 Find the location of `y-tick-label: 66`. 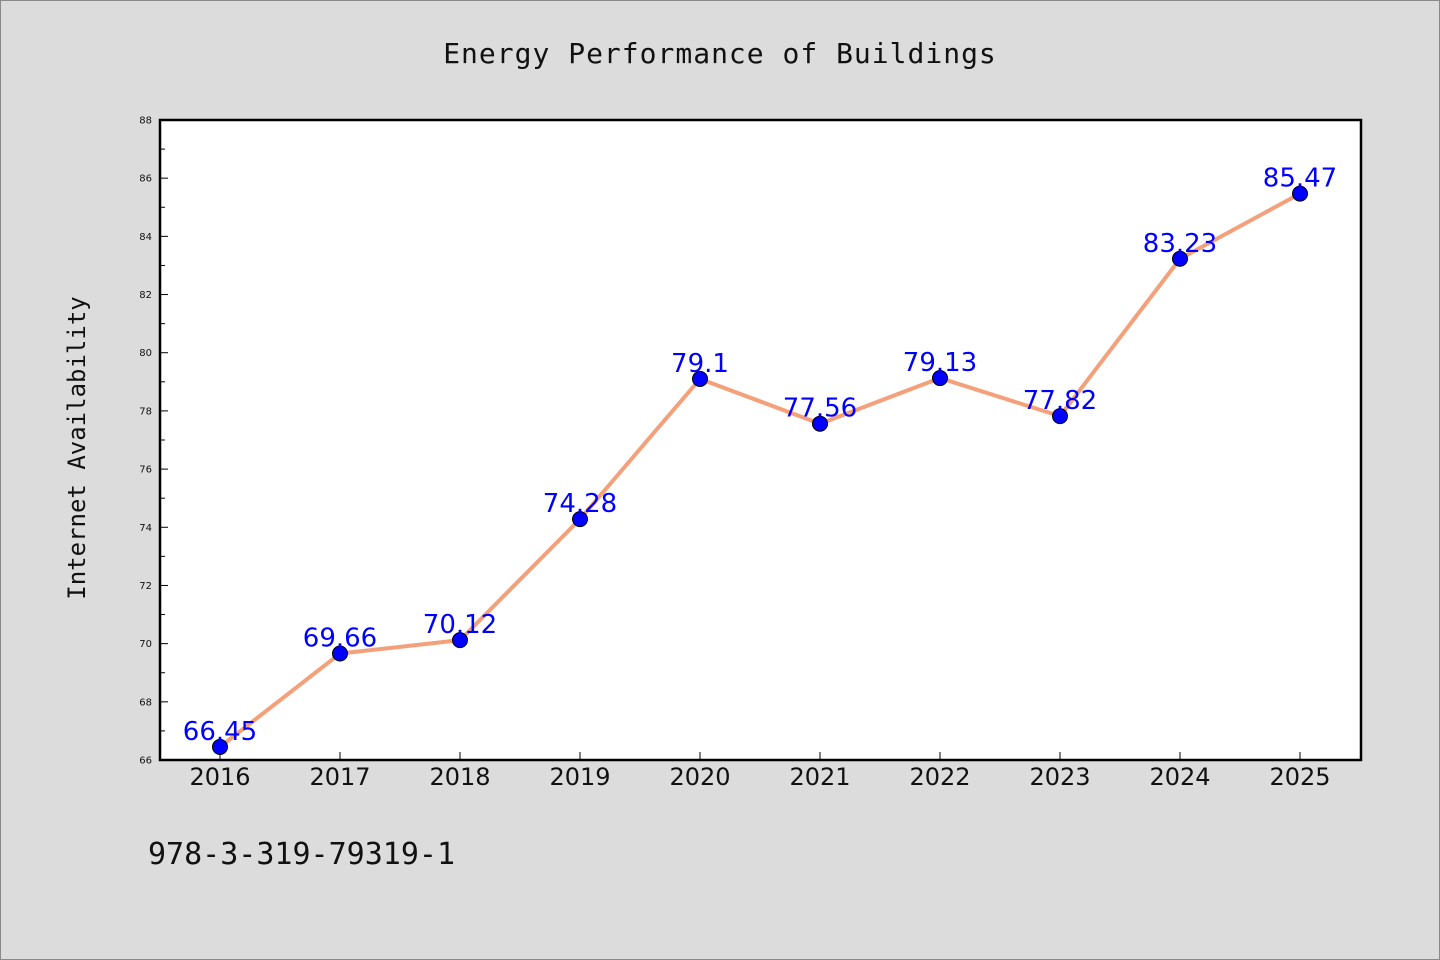

y-tick-label: 66 is located at coordinates (145, 761).